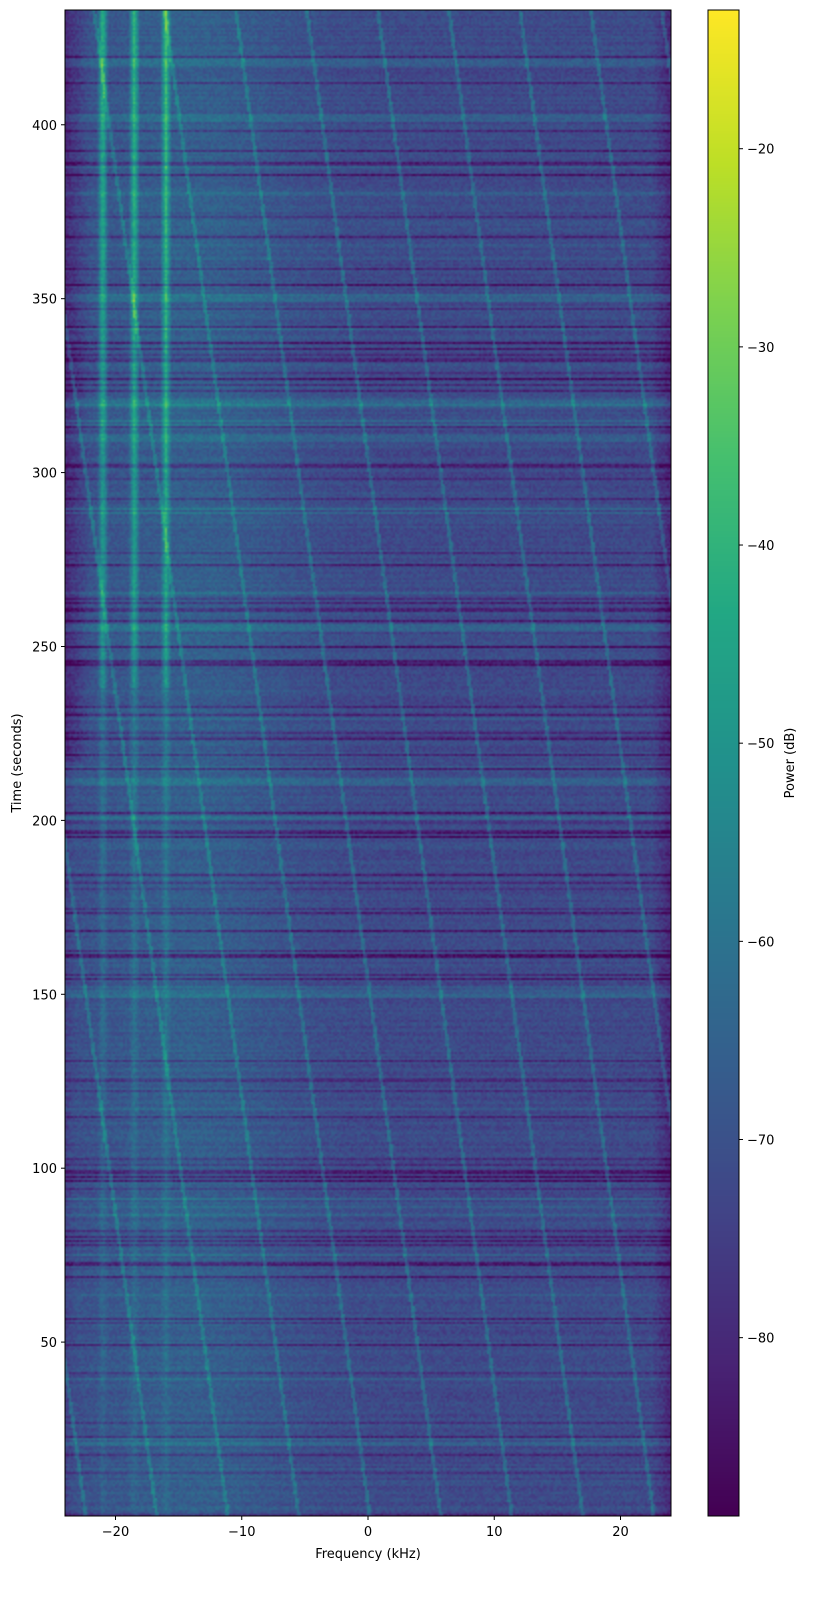  Describe the element at coordinates (44, 1169) in the screenshot. I see `y-tick-label: 100` at that location.